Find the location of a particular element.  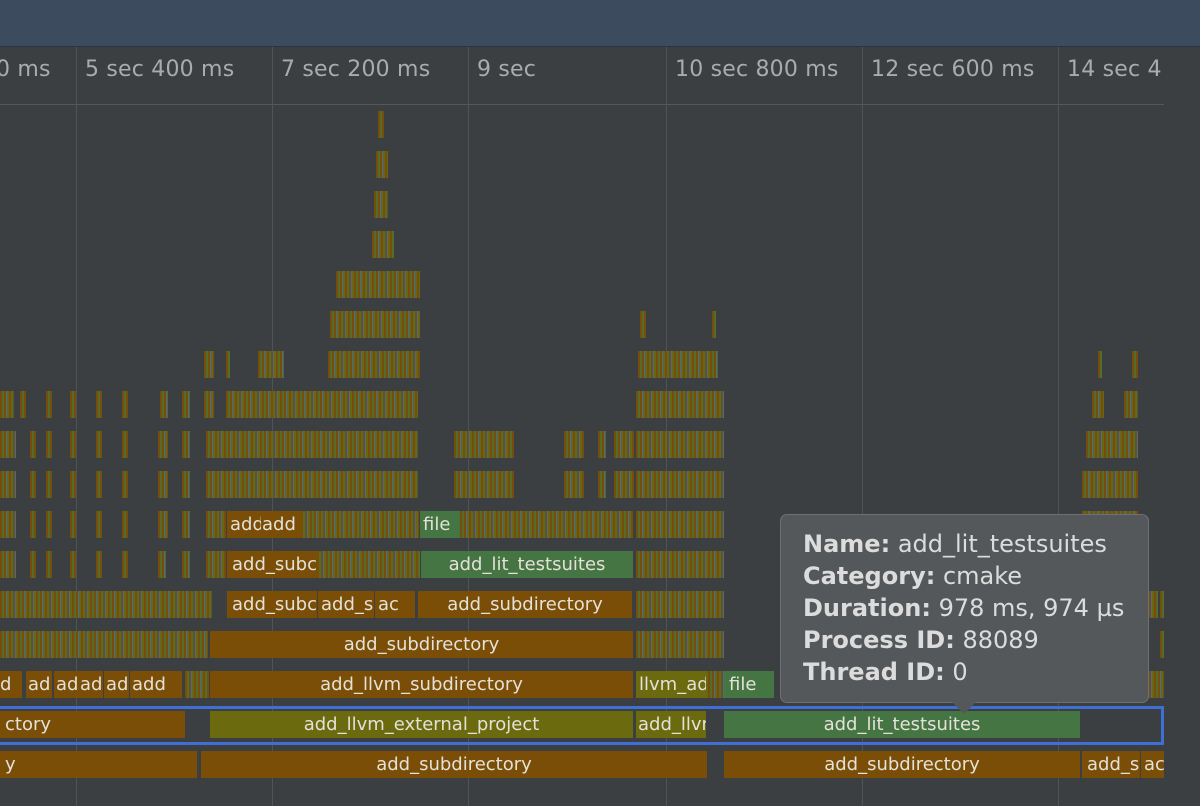

flame-bar: d is located at coordinates (11, 684).